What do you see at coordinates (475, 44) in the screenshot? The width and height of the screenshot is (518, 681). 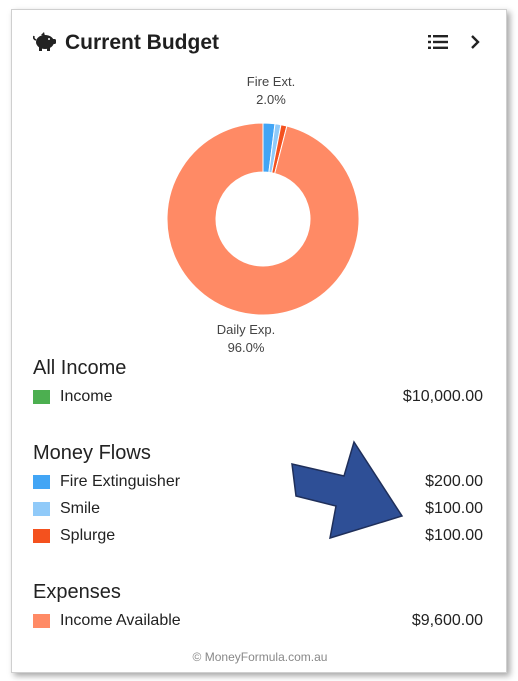 I see `chevron-right-icon` at bounding box center [475, 44].